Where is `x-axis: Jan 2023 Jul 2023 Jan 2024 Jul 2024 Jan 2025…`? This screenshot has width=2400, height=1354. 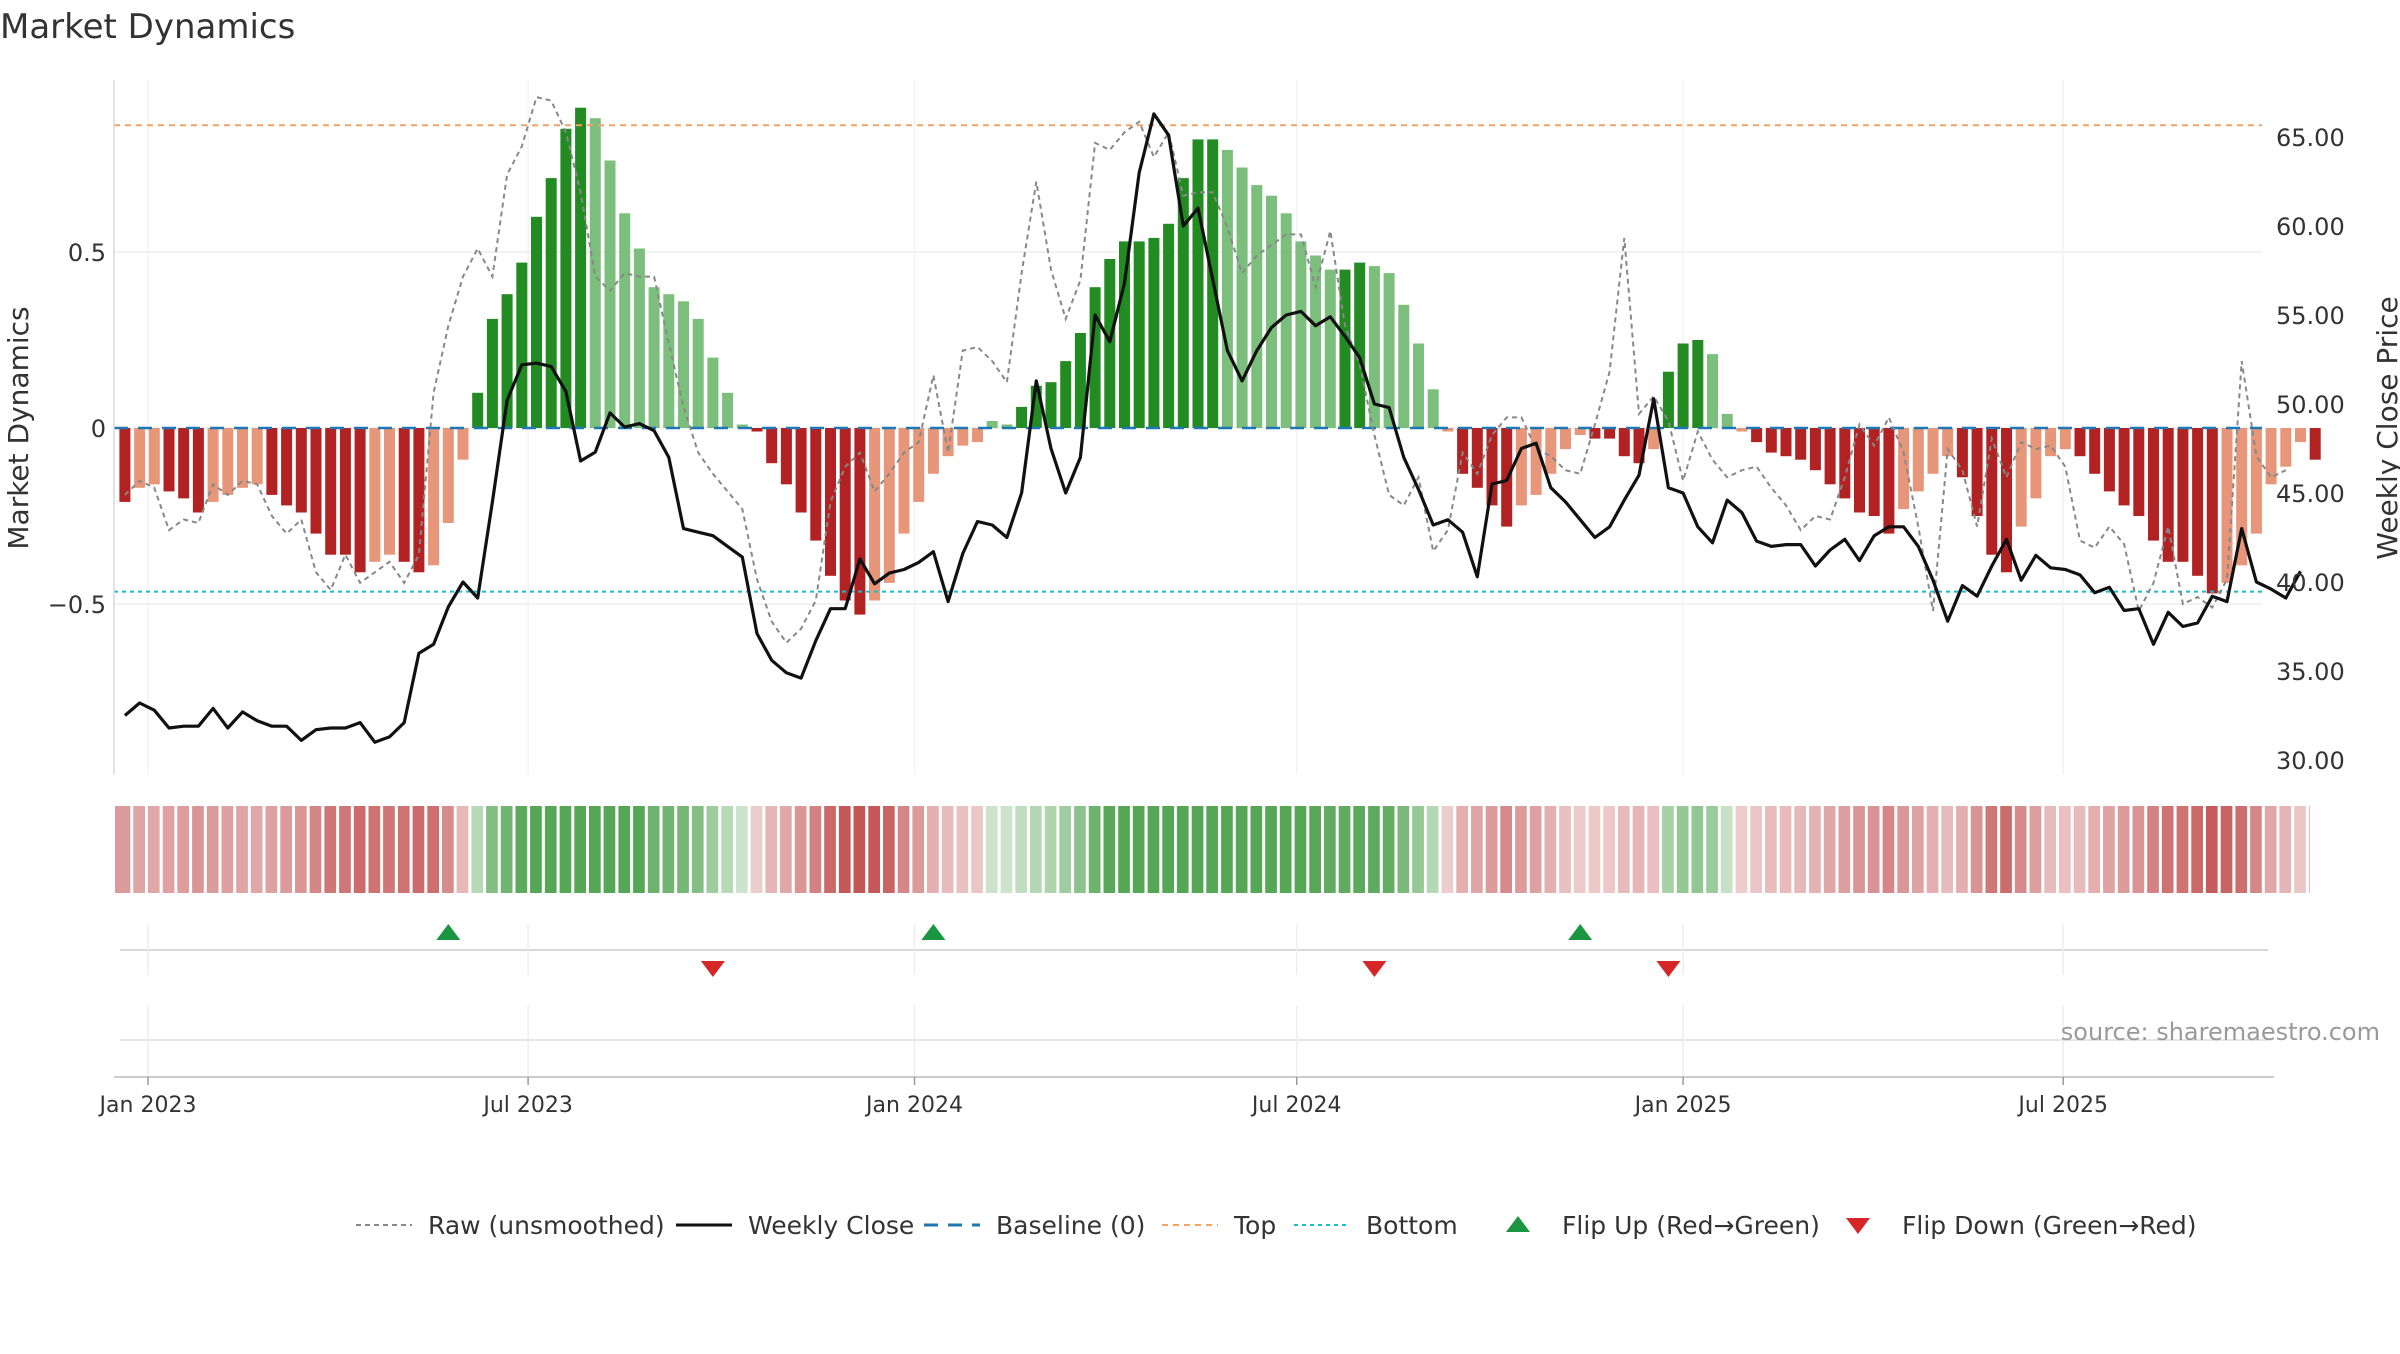 x-axis: Jan 2023 Jul 2023 Jan 2024 Jul 2024 Jan 2025… is located at coordinates (1186, 1097).